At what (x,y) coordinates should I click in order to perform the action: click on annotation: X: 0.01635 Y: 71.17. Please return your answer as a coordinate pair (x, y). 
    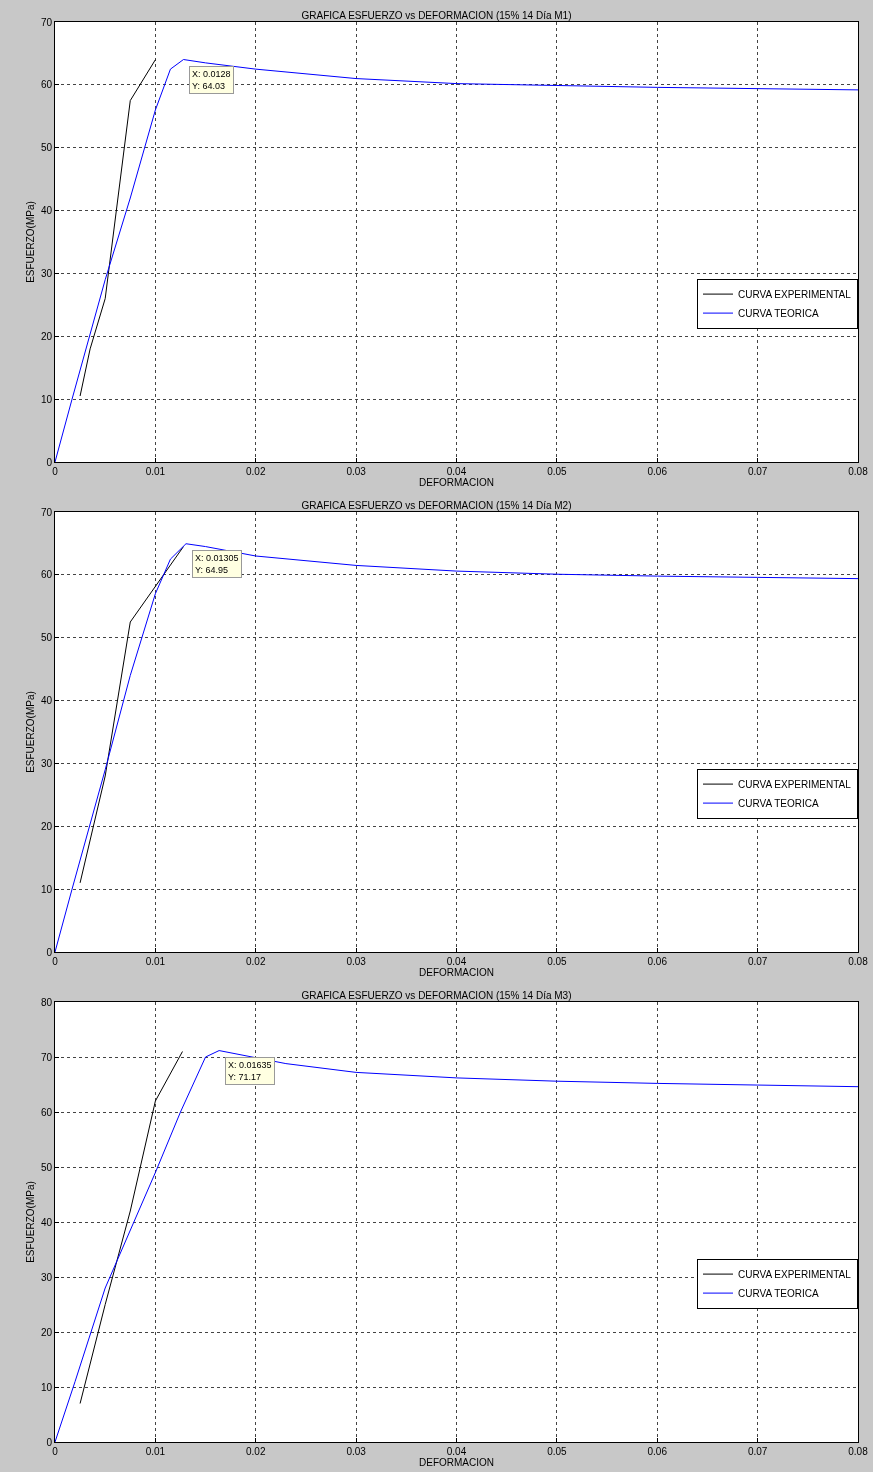
    Looking at the image, I should click on (250, 1071).